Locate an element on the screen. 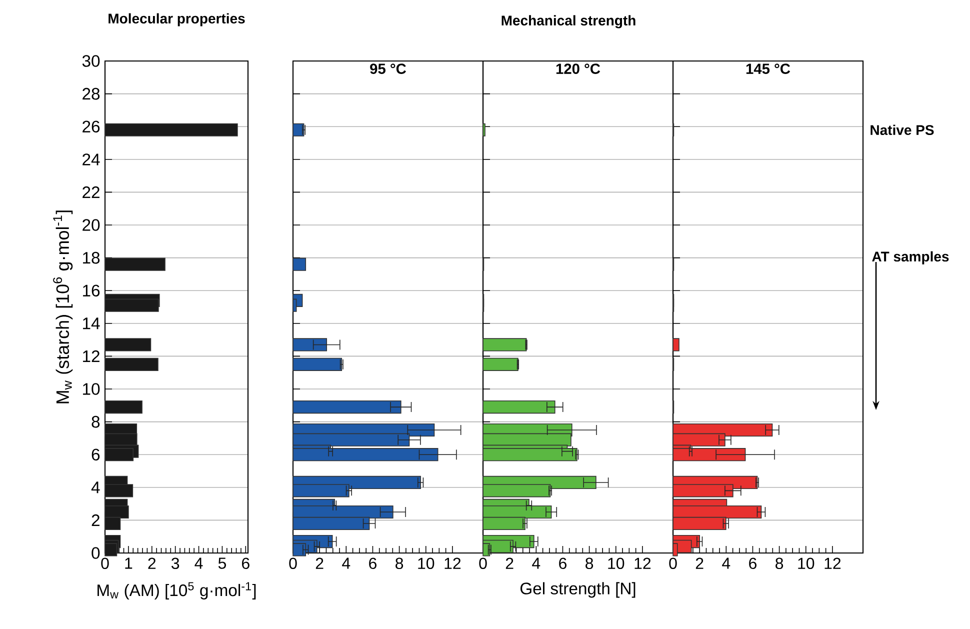  chart-title: 95 °C is located at coordinates (388, 69).